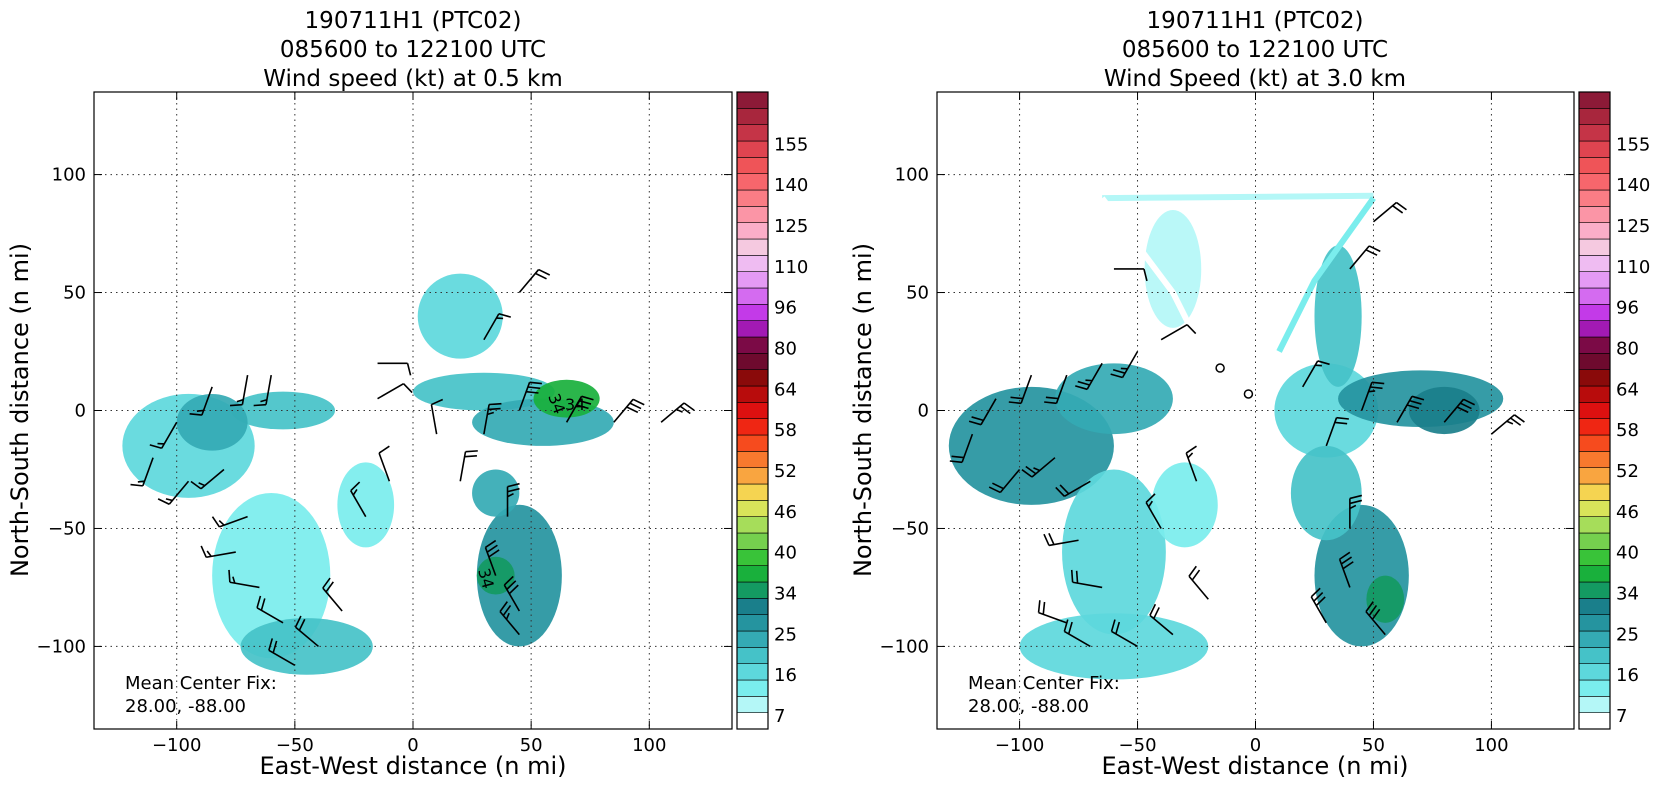  I want to click on colorbar-tick-label: 34, so click(785, 594).